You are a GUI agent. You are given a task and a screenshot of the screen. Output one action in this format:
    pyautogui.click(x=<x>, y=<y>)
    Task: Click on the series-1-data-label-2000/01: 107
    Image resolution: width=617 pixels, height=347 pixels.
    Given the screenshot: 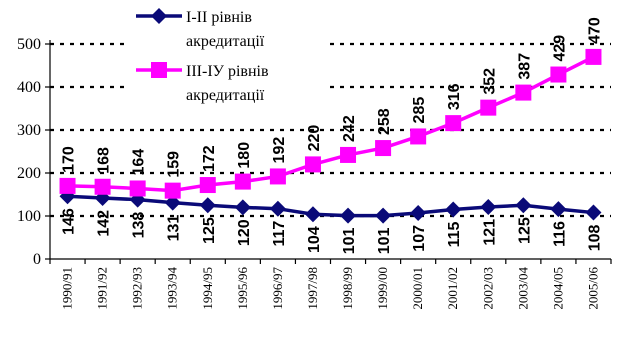 What is the action you would take?
    pyautogui.click(x=419, y=238)
    